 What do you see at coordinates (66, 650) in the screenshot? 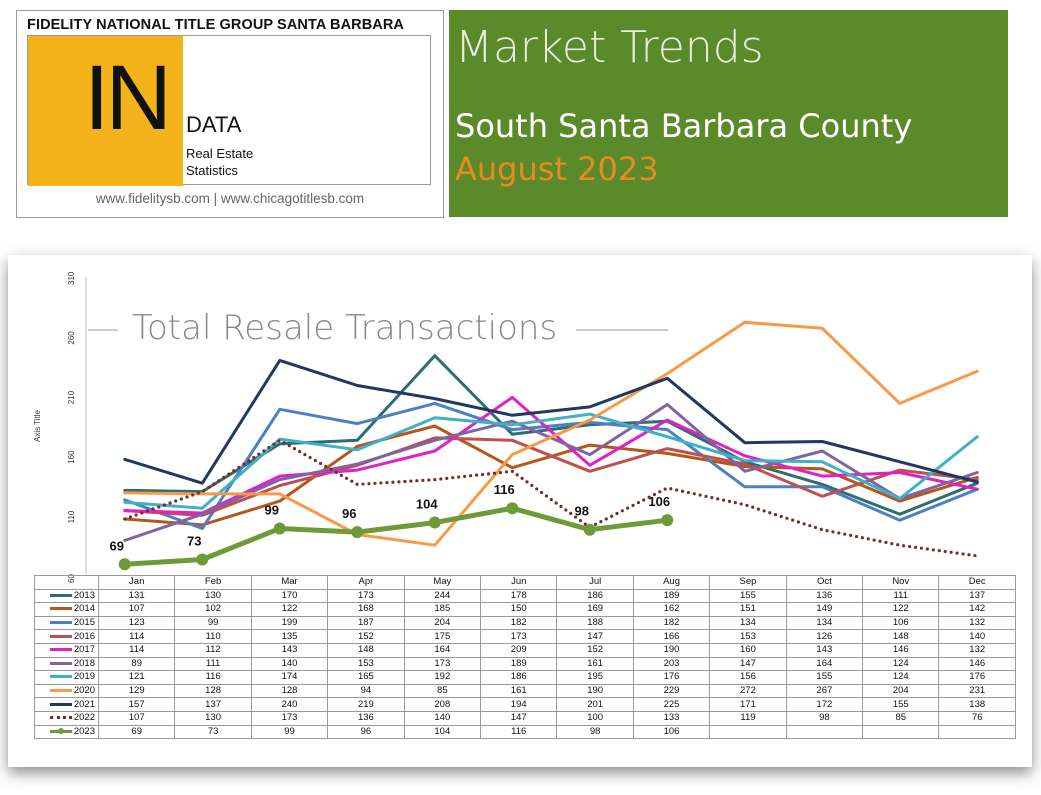
I see `legend-entry: 2017` at bounding box center [66, 650].